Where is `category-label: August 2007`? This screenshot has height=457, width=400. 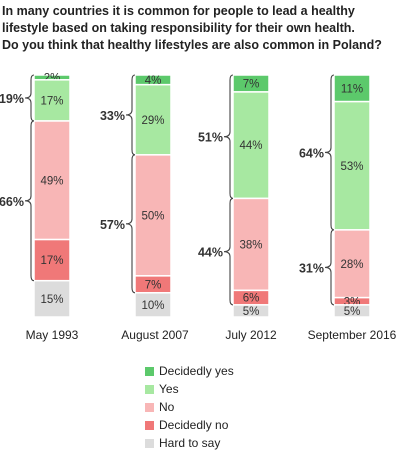 category-label: August 2007 is located at coordinates (155, 335).